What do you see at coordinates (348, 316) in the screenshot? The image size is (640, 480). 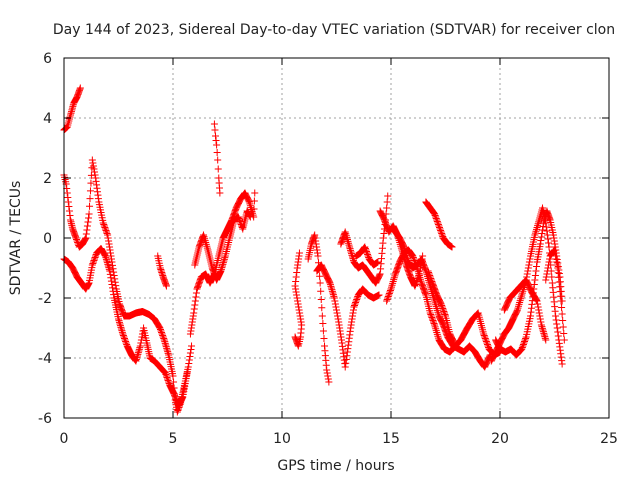 I see `series-s10` at bounding box center [348, 316].